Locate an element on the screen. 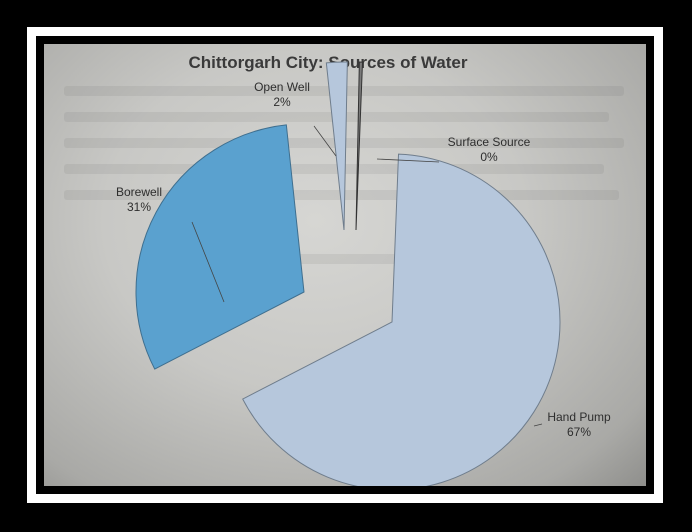 The image size is (692, 532). slice-label-surface-source: Surface Source is located at coordinates (489, 142).